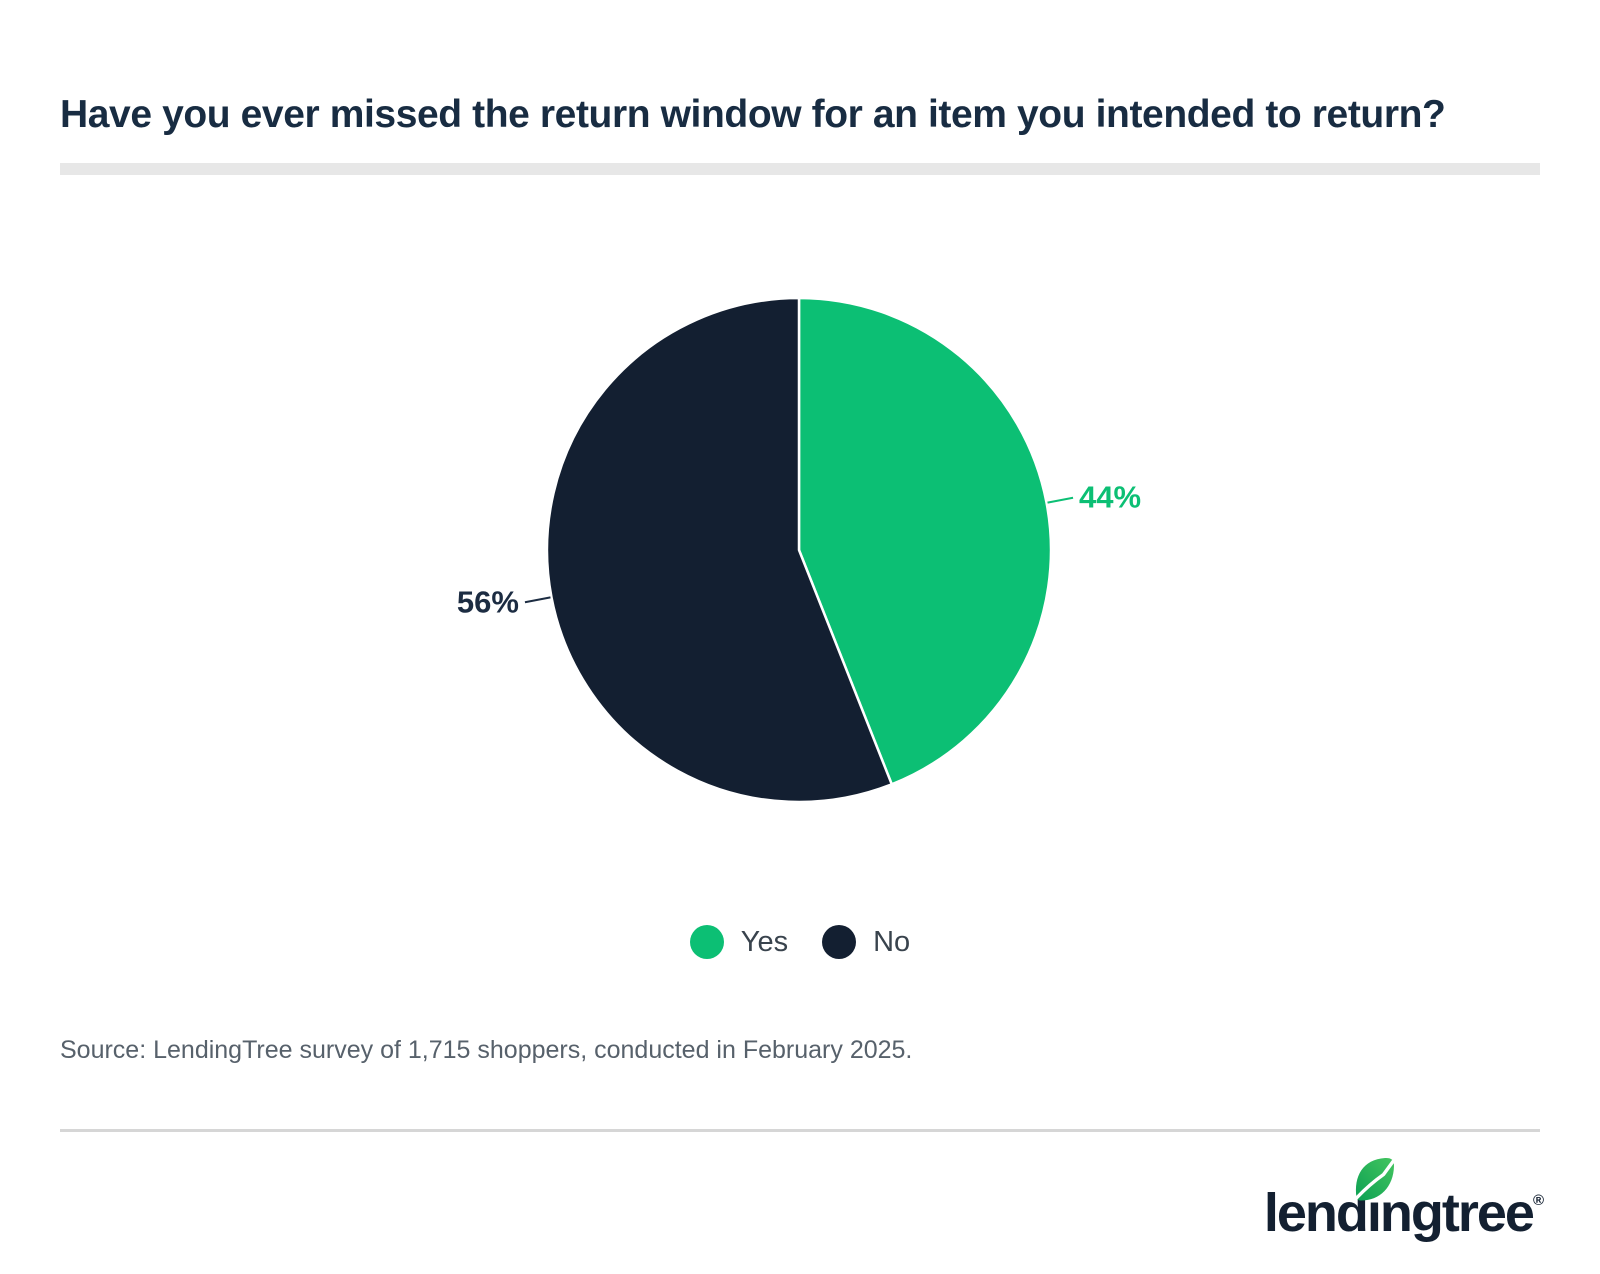 Image resolution: width=1600 pixels, height=1274 pixels. I want to click on legend-item-no: No, so click(866, 942).